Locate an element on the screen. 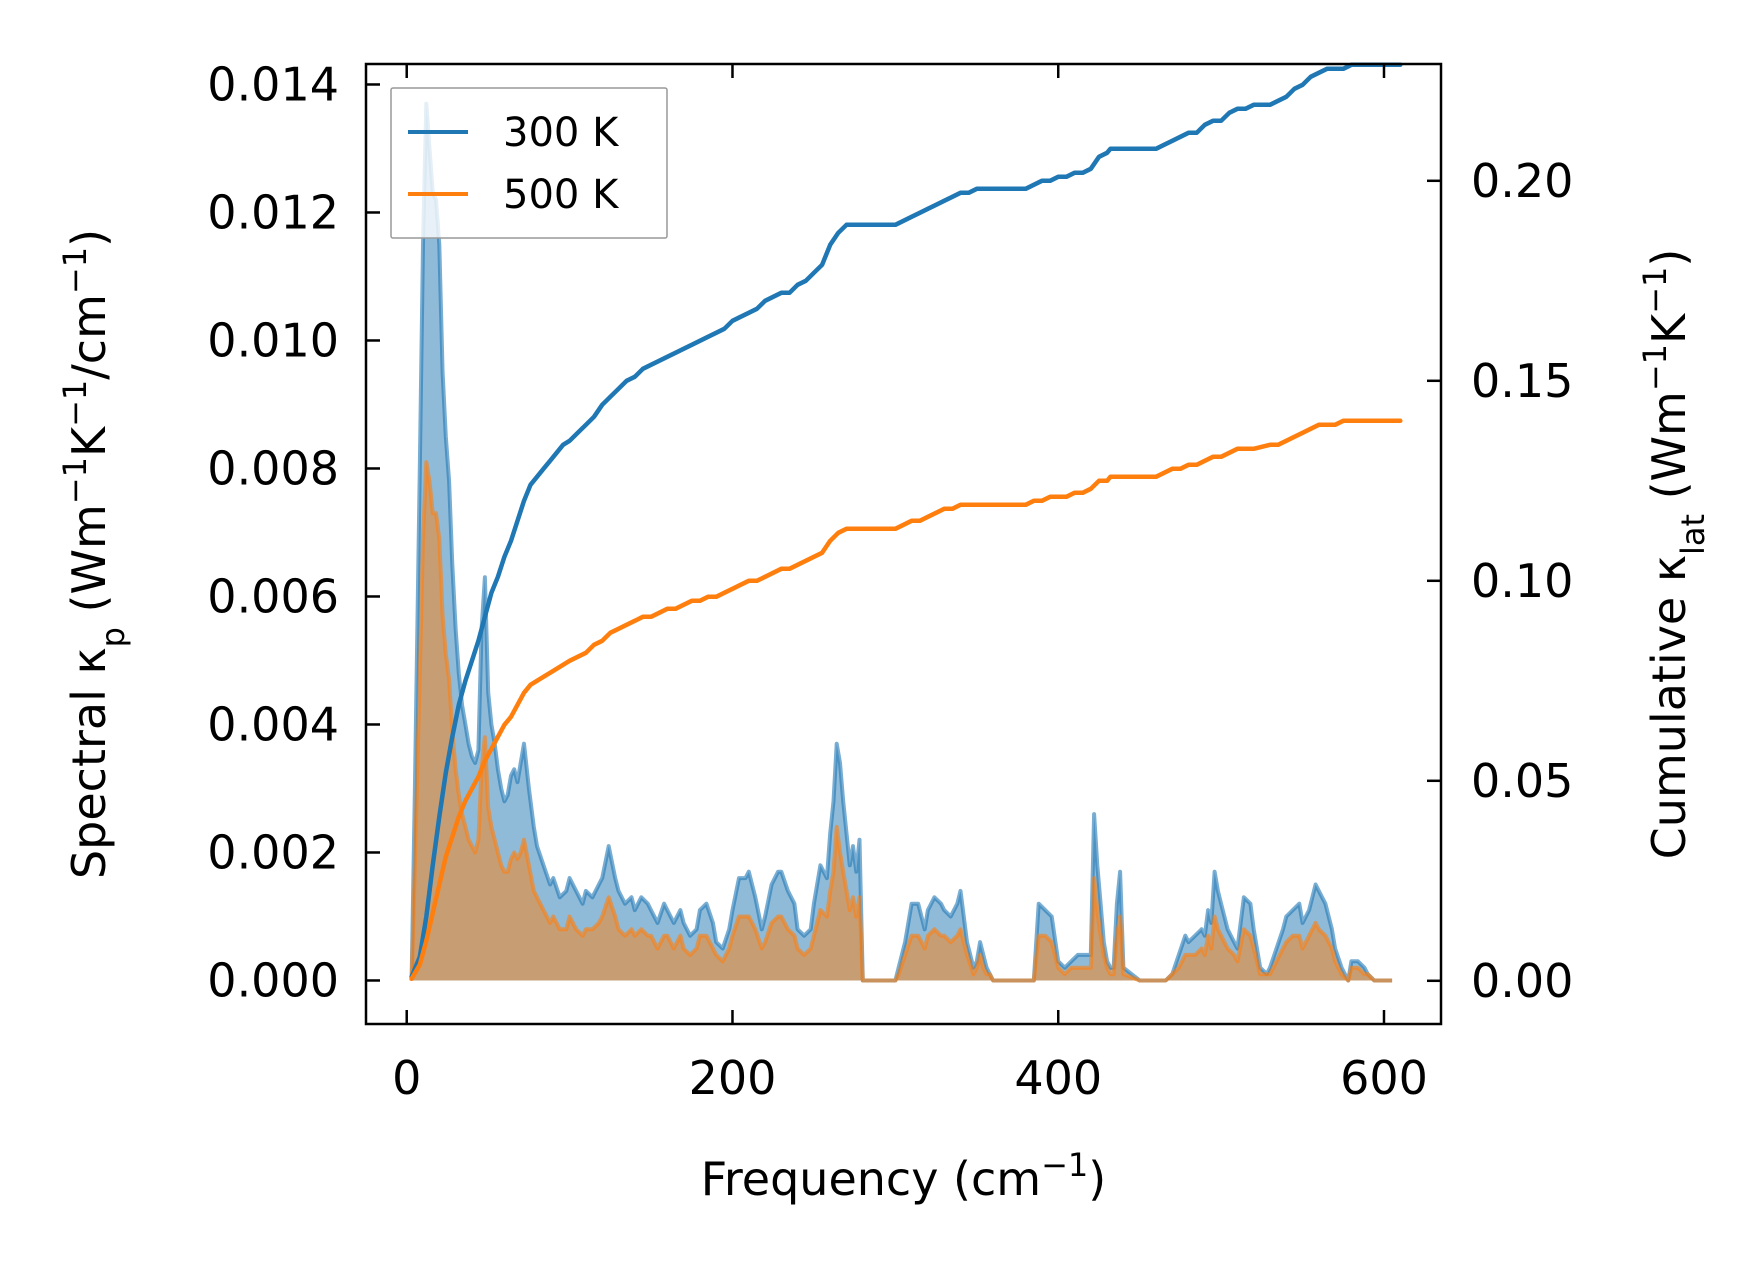  y-tick-label-left: 0.006 is located at coordinates (273, 596).